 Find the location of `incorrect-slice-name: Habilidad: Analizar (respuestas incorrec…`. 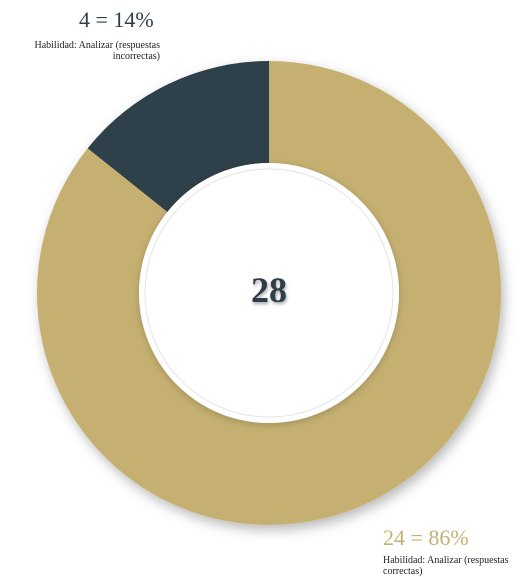

incorrect-slice-name: Habilidad: Analizar (respuestas incorrec… is located at coordinates (97, 51).